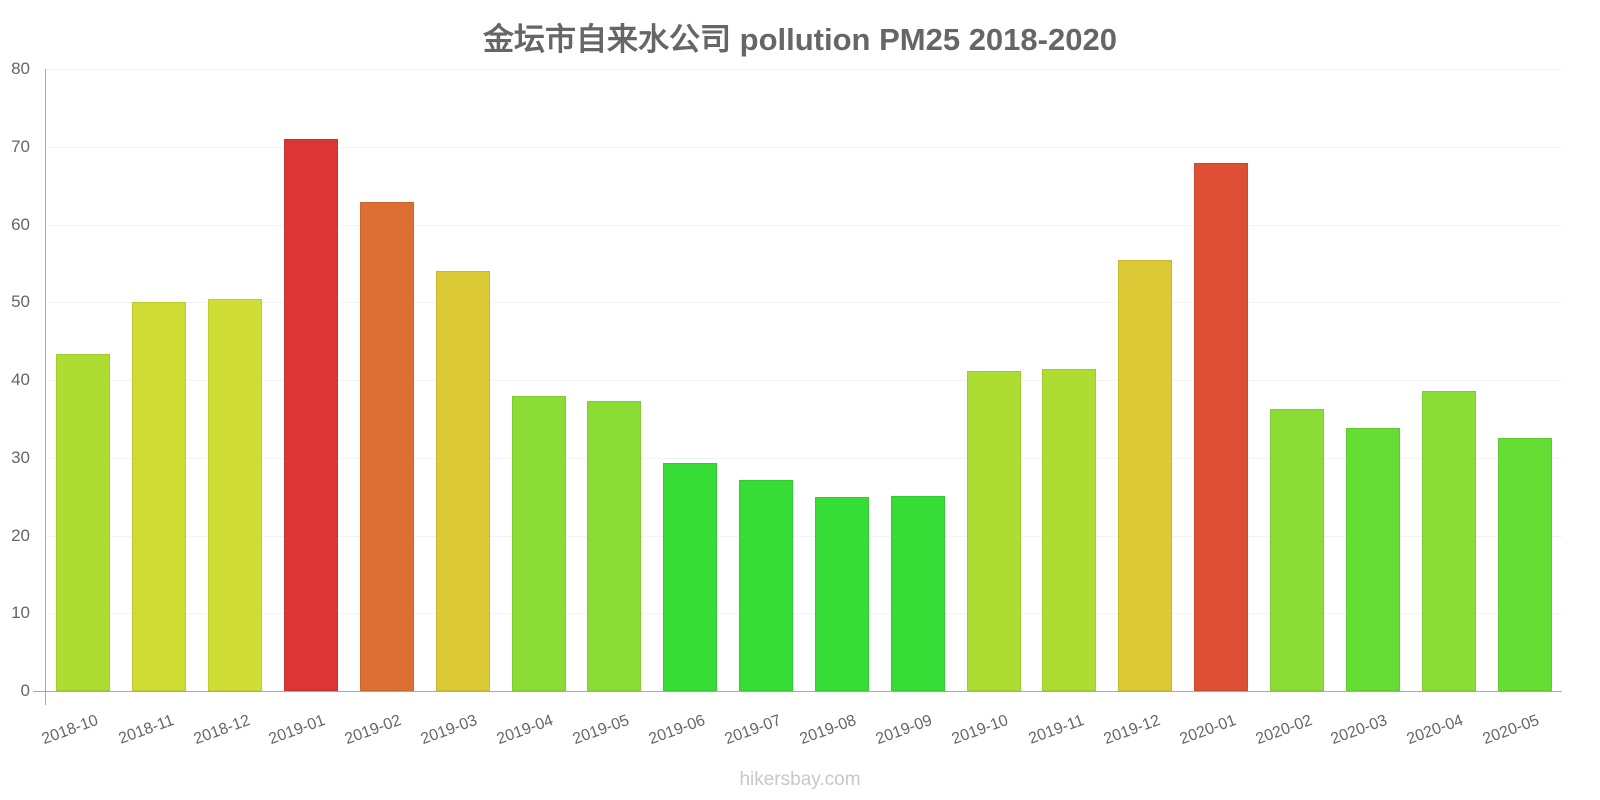  I want to click on y-tick-label: 0, so click(25, 690).